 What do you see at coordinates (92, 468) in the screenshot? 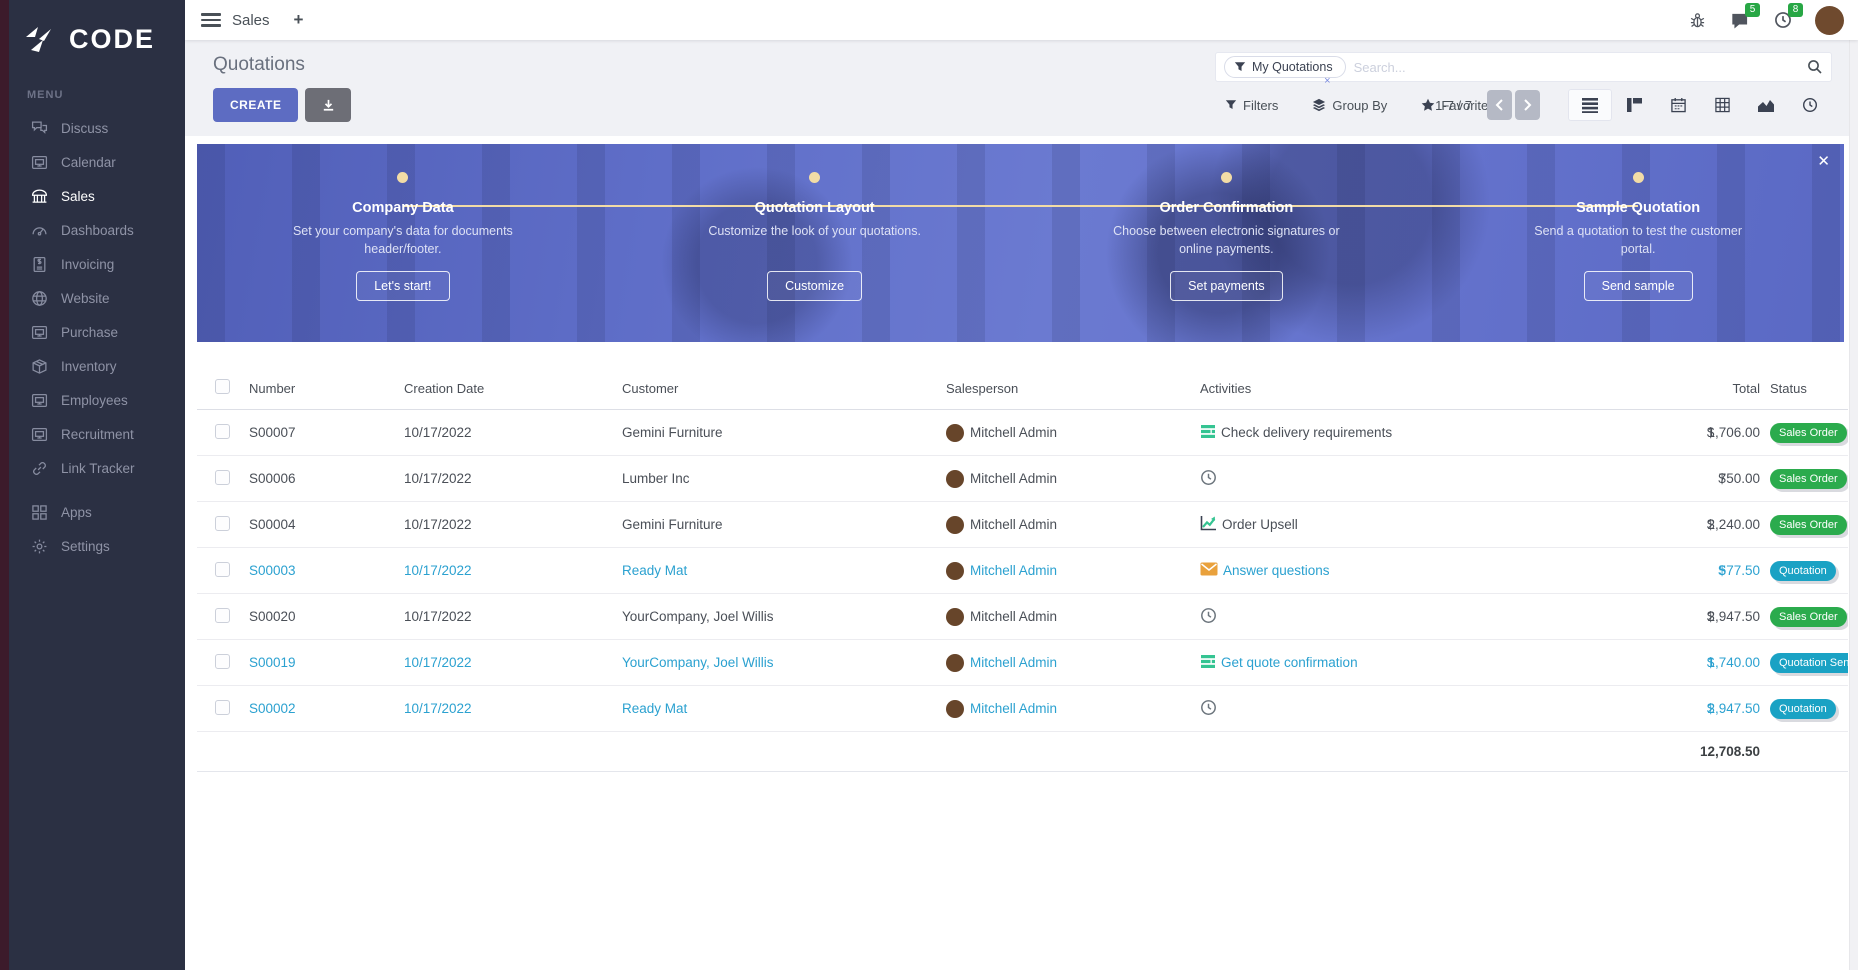
I see `sidebar-item-link-tracker: Link Tracker` at bounding box center [92, 468].